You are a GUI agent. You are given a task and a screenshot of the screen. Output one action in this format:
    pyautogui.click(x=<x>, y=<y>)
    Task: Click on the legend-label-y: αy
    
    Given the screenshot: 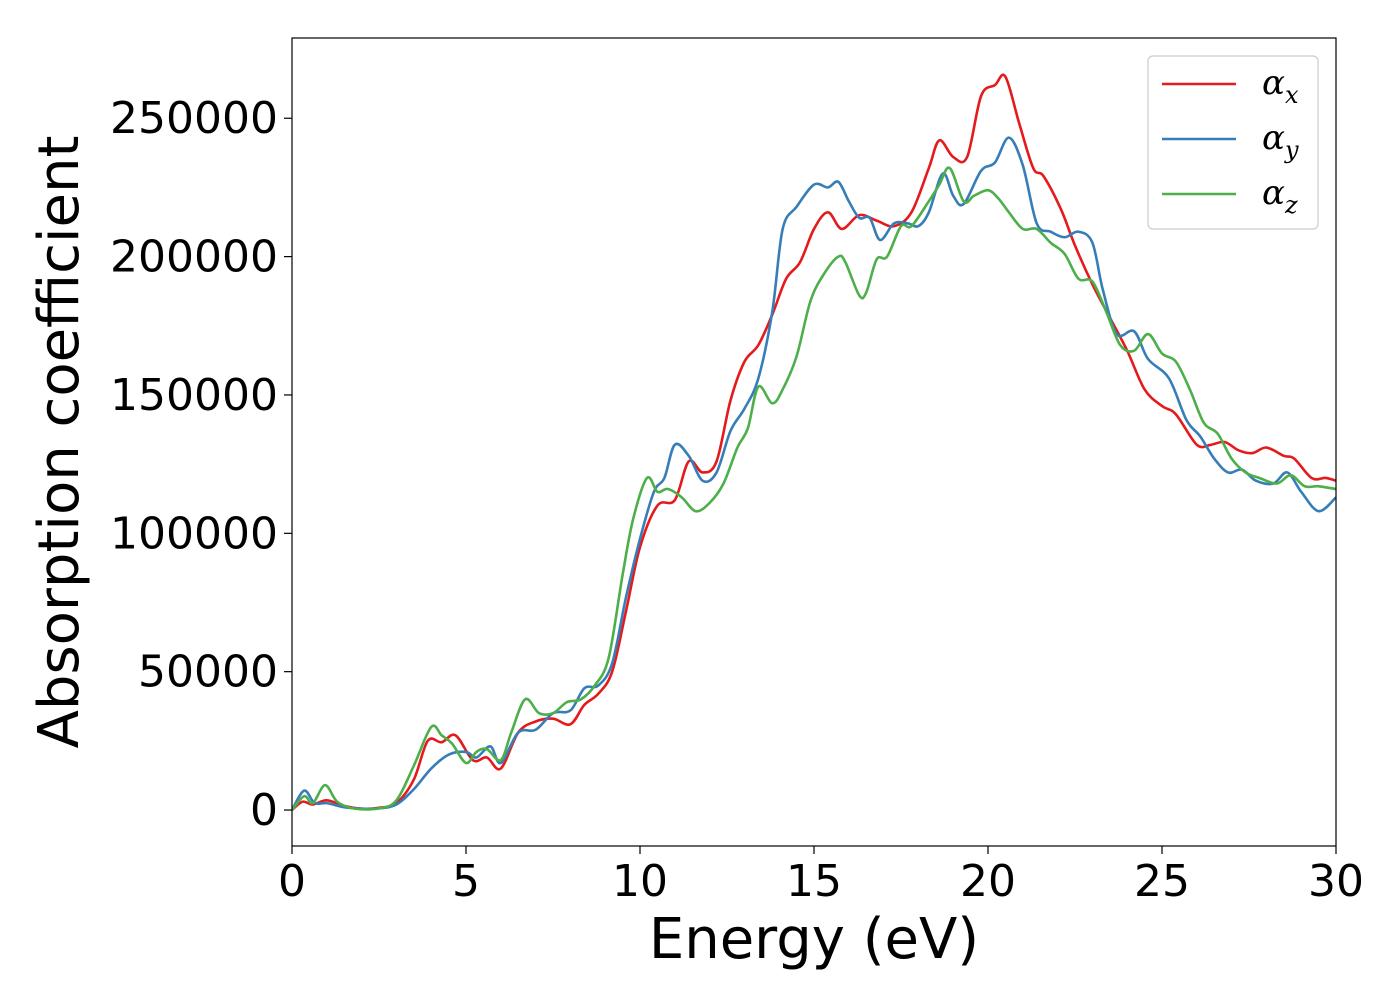 What is the action you would take?
    pyautogui.click(x=1280, y=141)
    